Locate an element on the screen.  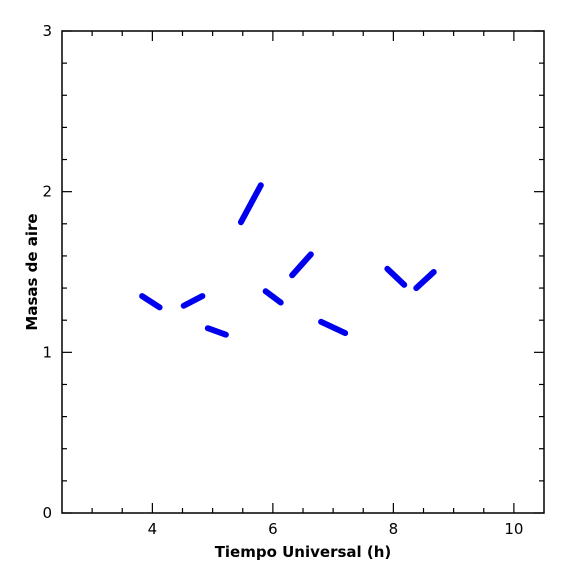
y-axis-label: Masas de aire is located at coordinates (32, 271).